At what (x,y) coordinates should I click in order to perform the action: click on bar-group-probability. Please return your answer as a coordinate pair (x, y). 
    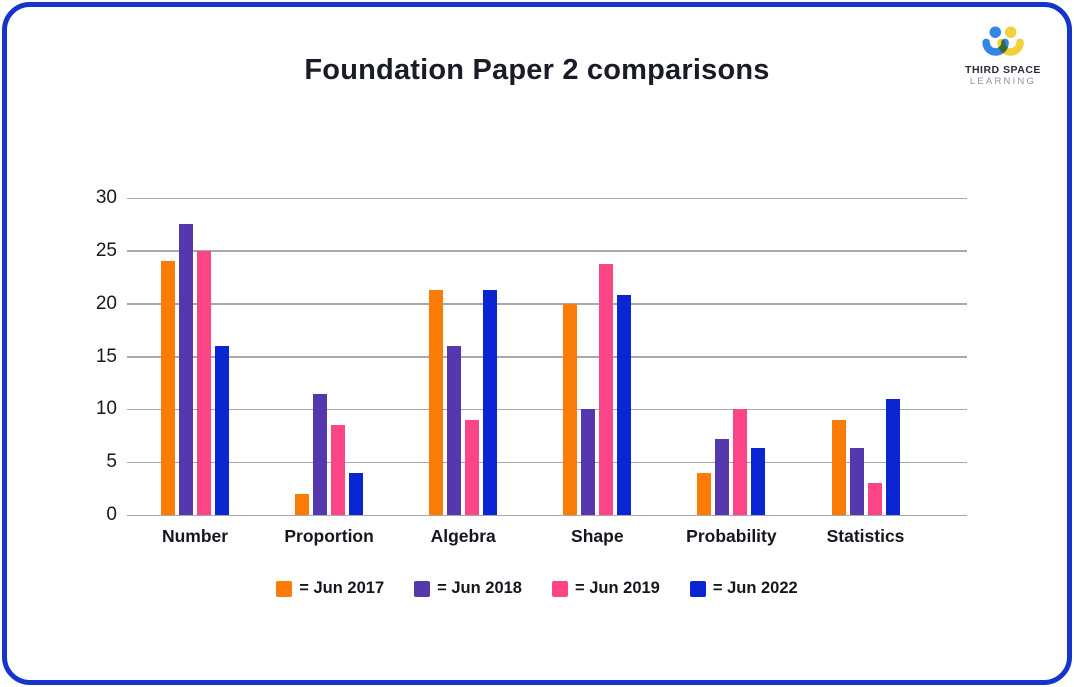
    Looking at the image, I should click on (731, 356).